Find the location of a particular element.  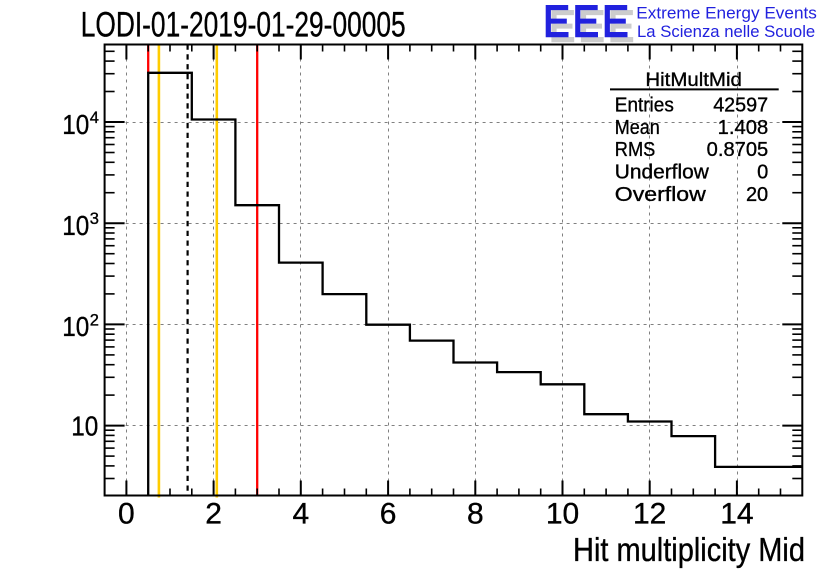

svg-text: Mean is located at coordinates (637, 128).